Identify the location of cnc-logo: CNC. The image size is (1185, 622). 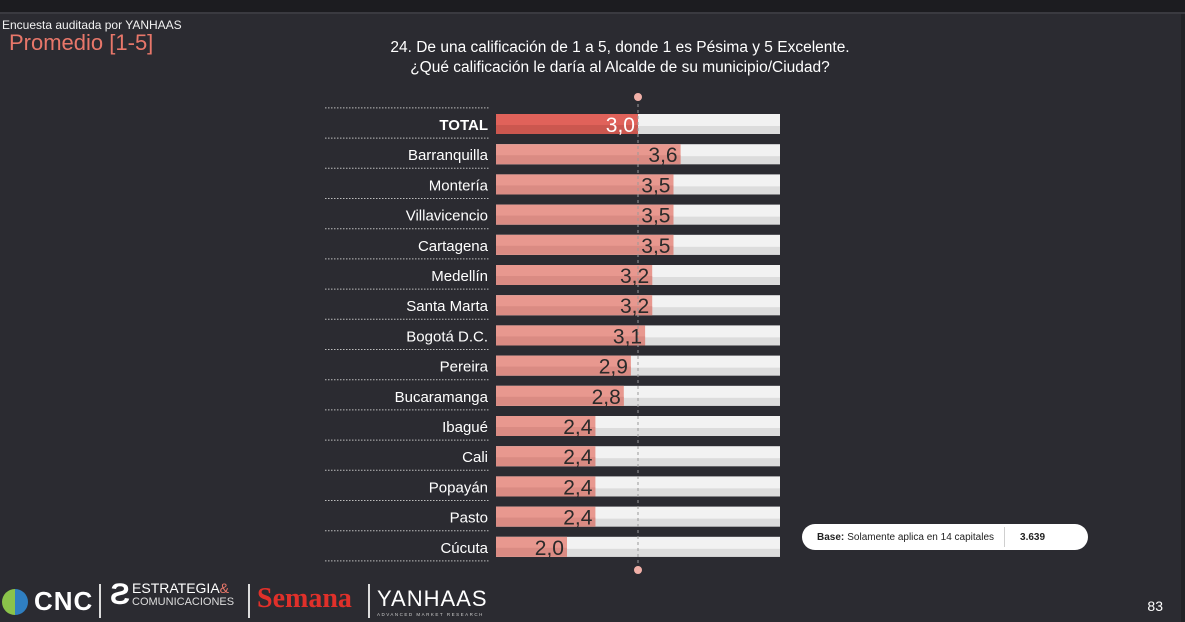
(47, 601).